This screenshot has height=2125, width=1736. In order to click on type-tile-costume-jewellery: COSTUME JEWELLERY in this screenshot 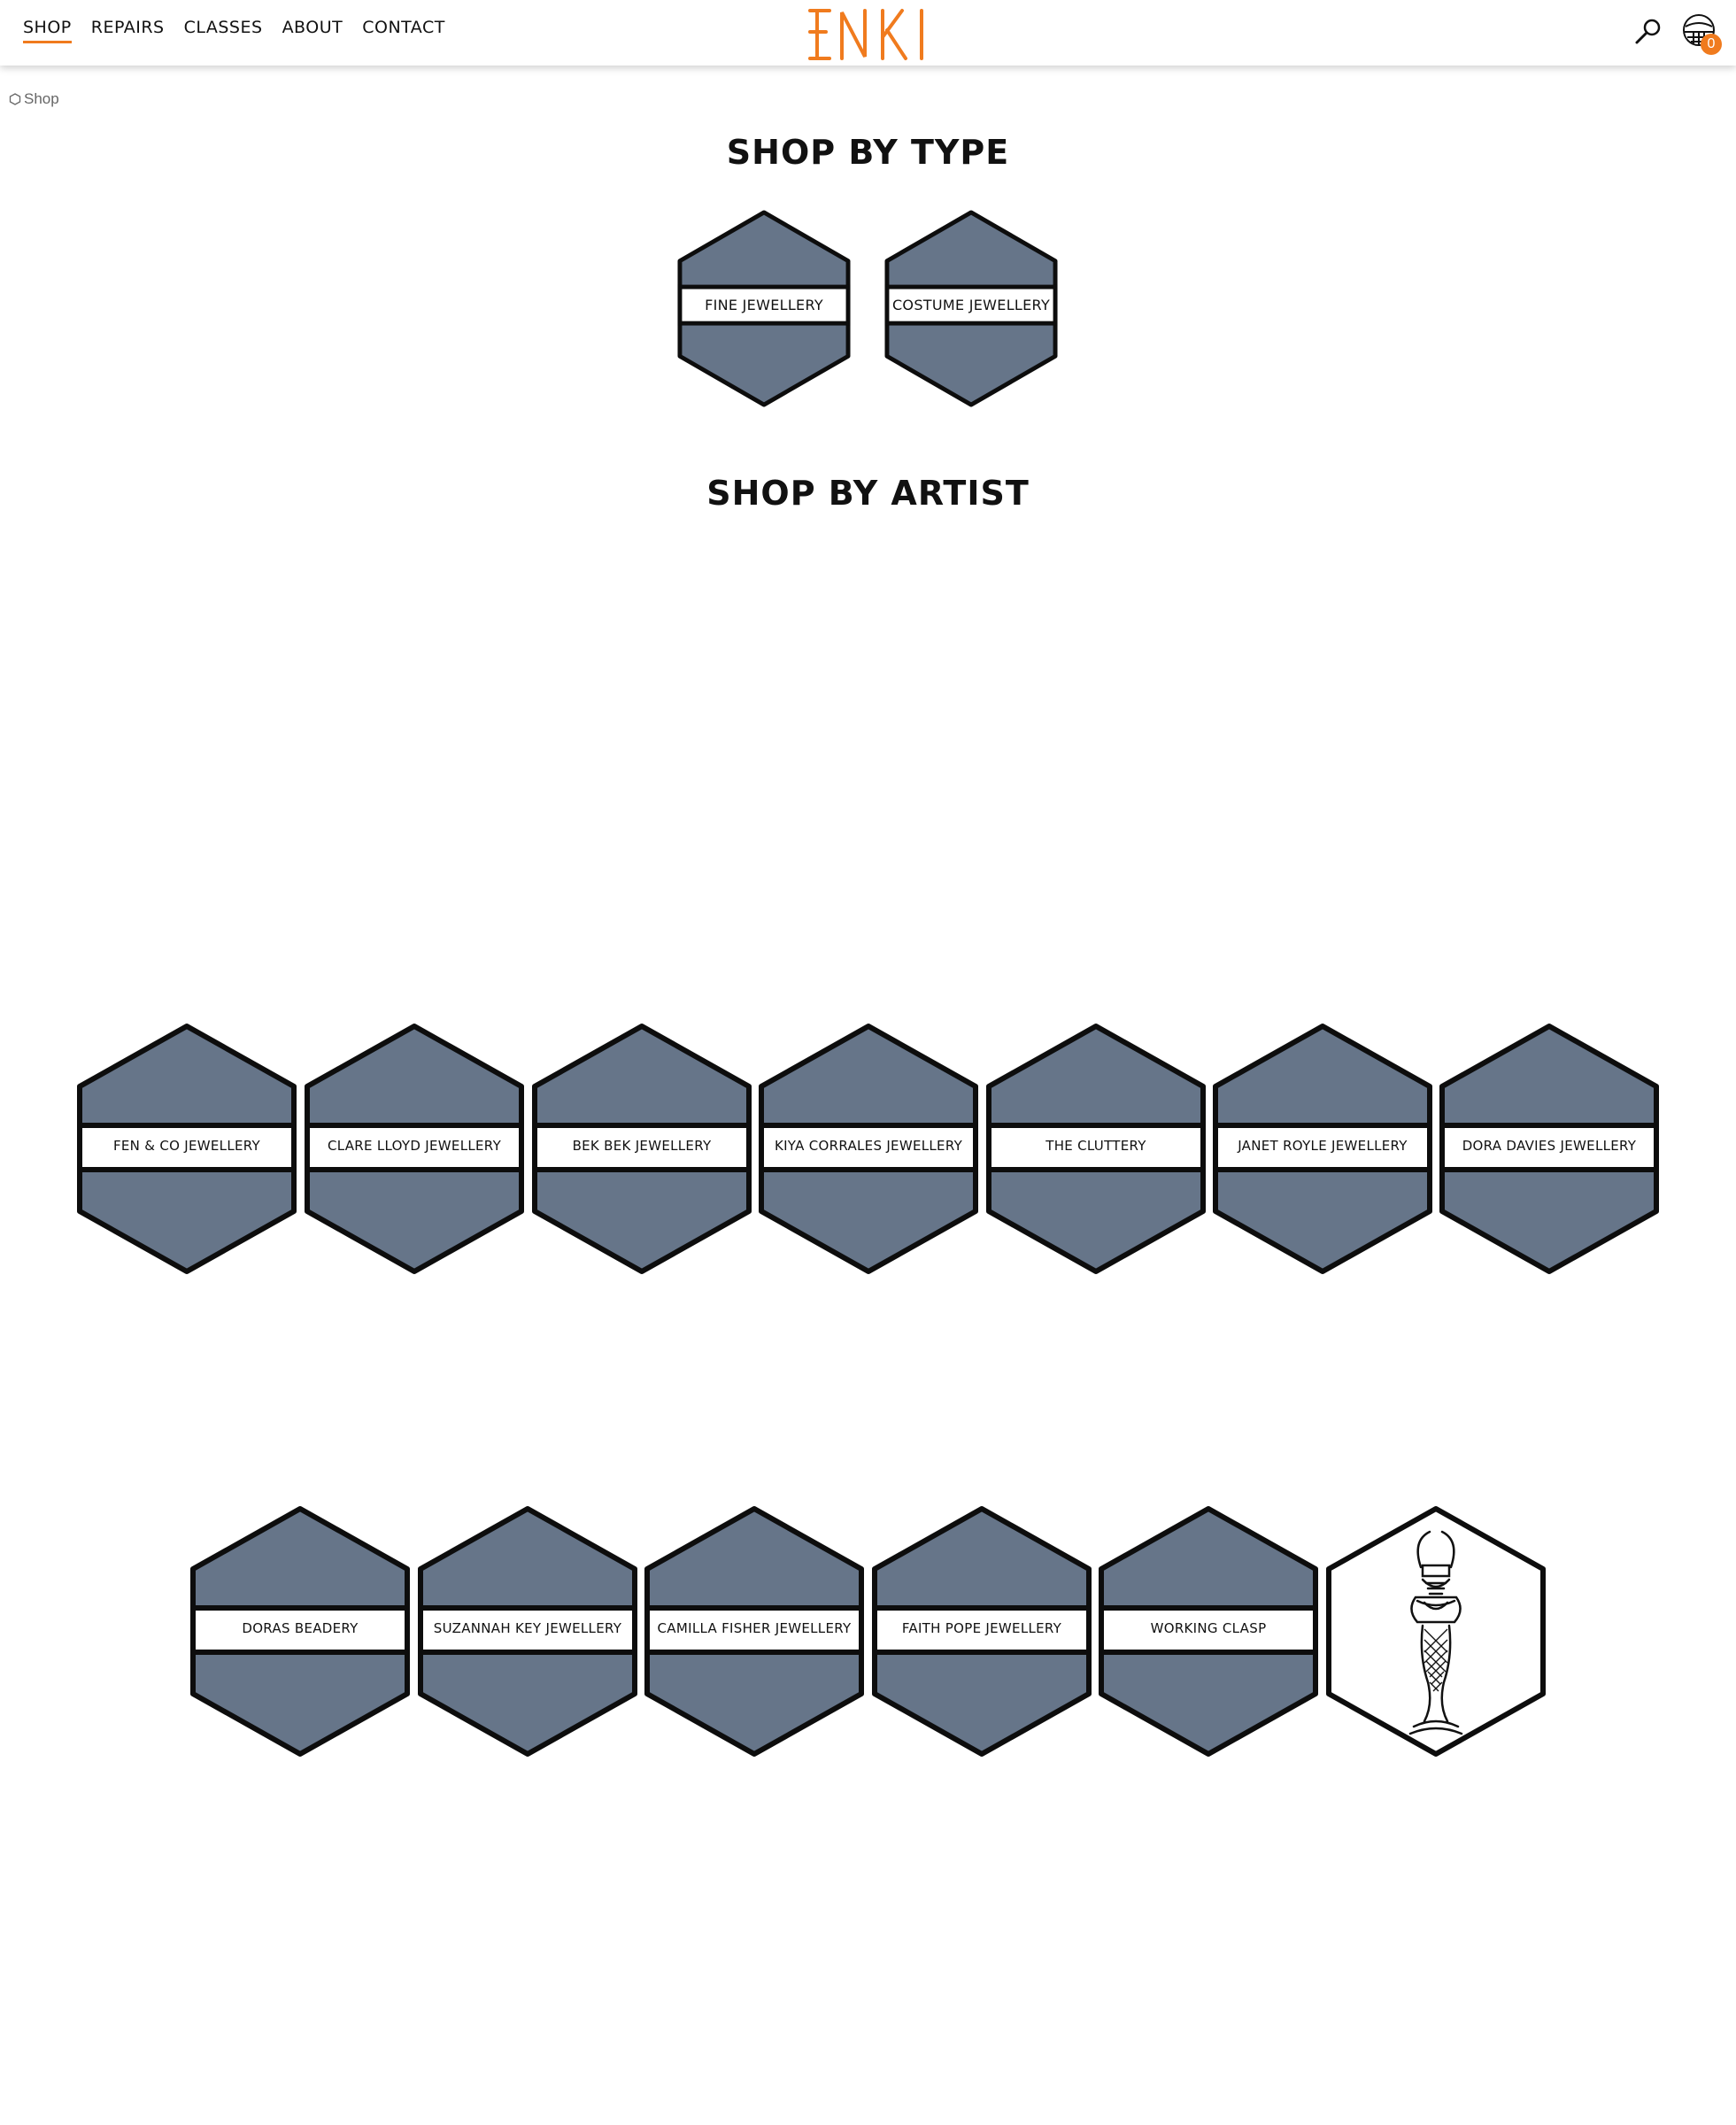, I will do `click(971, 308)`.